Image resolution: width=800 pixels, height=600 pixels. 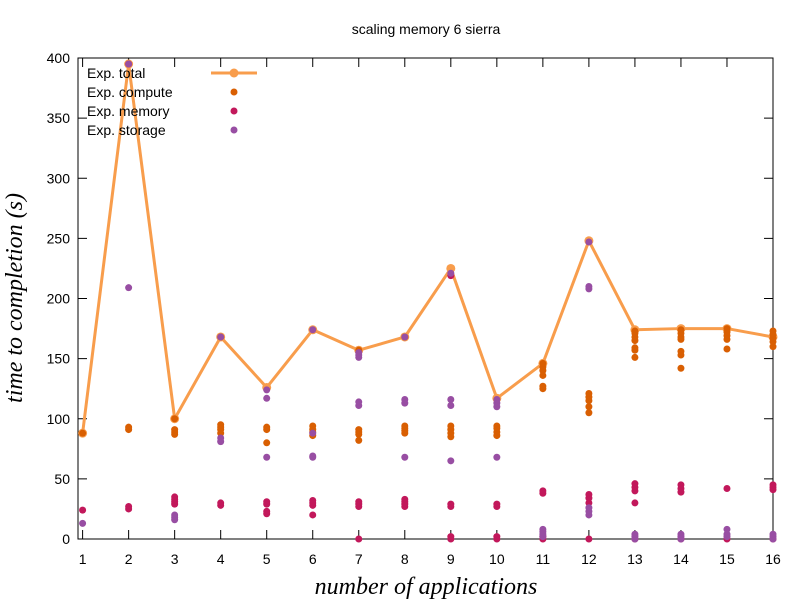 What do you see at coordinates (175, 559) in the screenshot?
I see `x-tick-label: 3` at bounding box center [175, 559].